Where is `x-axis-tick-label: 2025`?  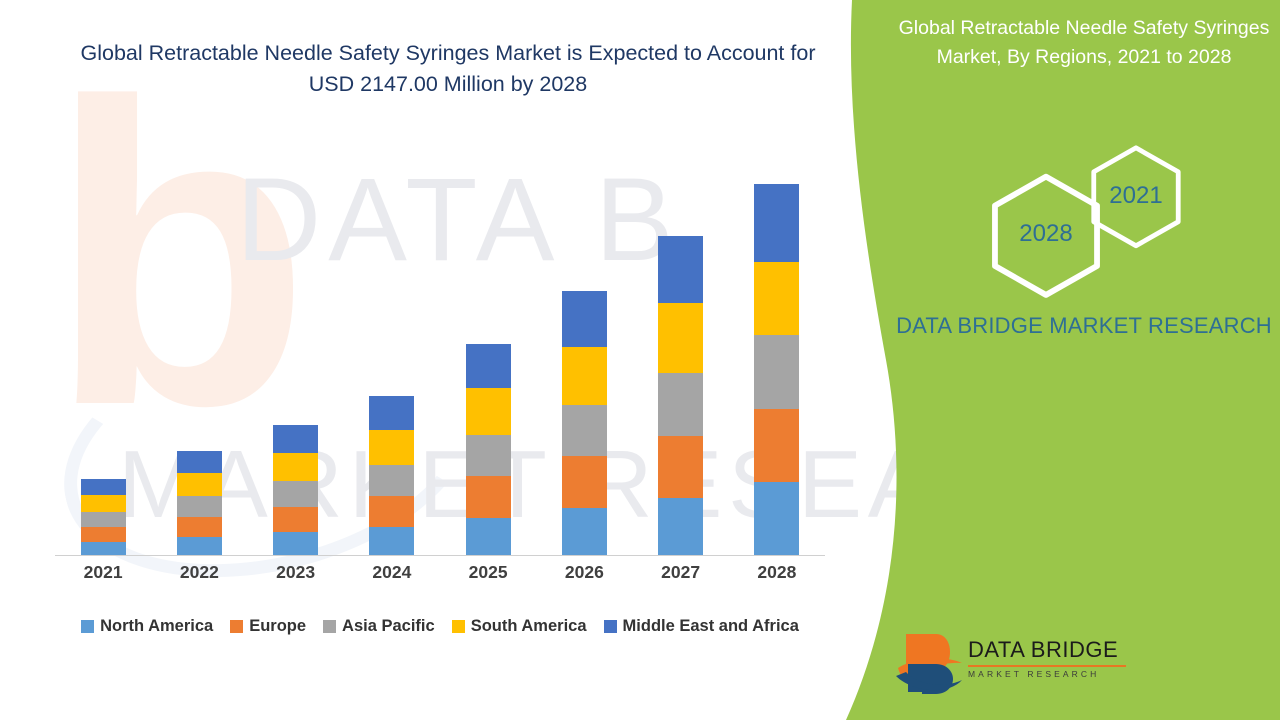
x-axis-tick-label: 2025 is located at coordinates (488, 572).